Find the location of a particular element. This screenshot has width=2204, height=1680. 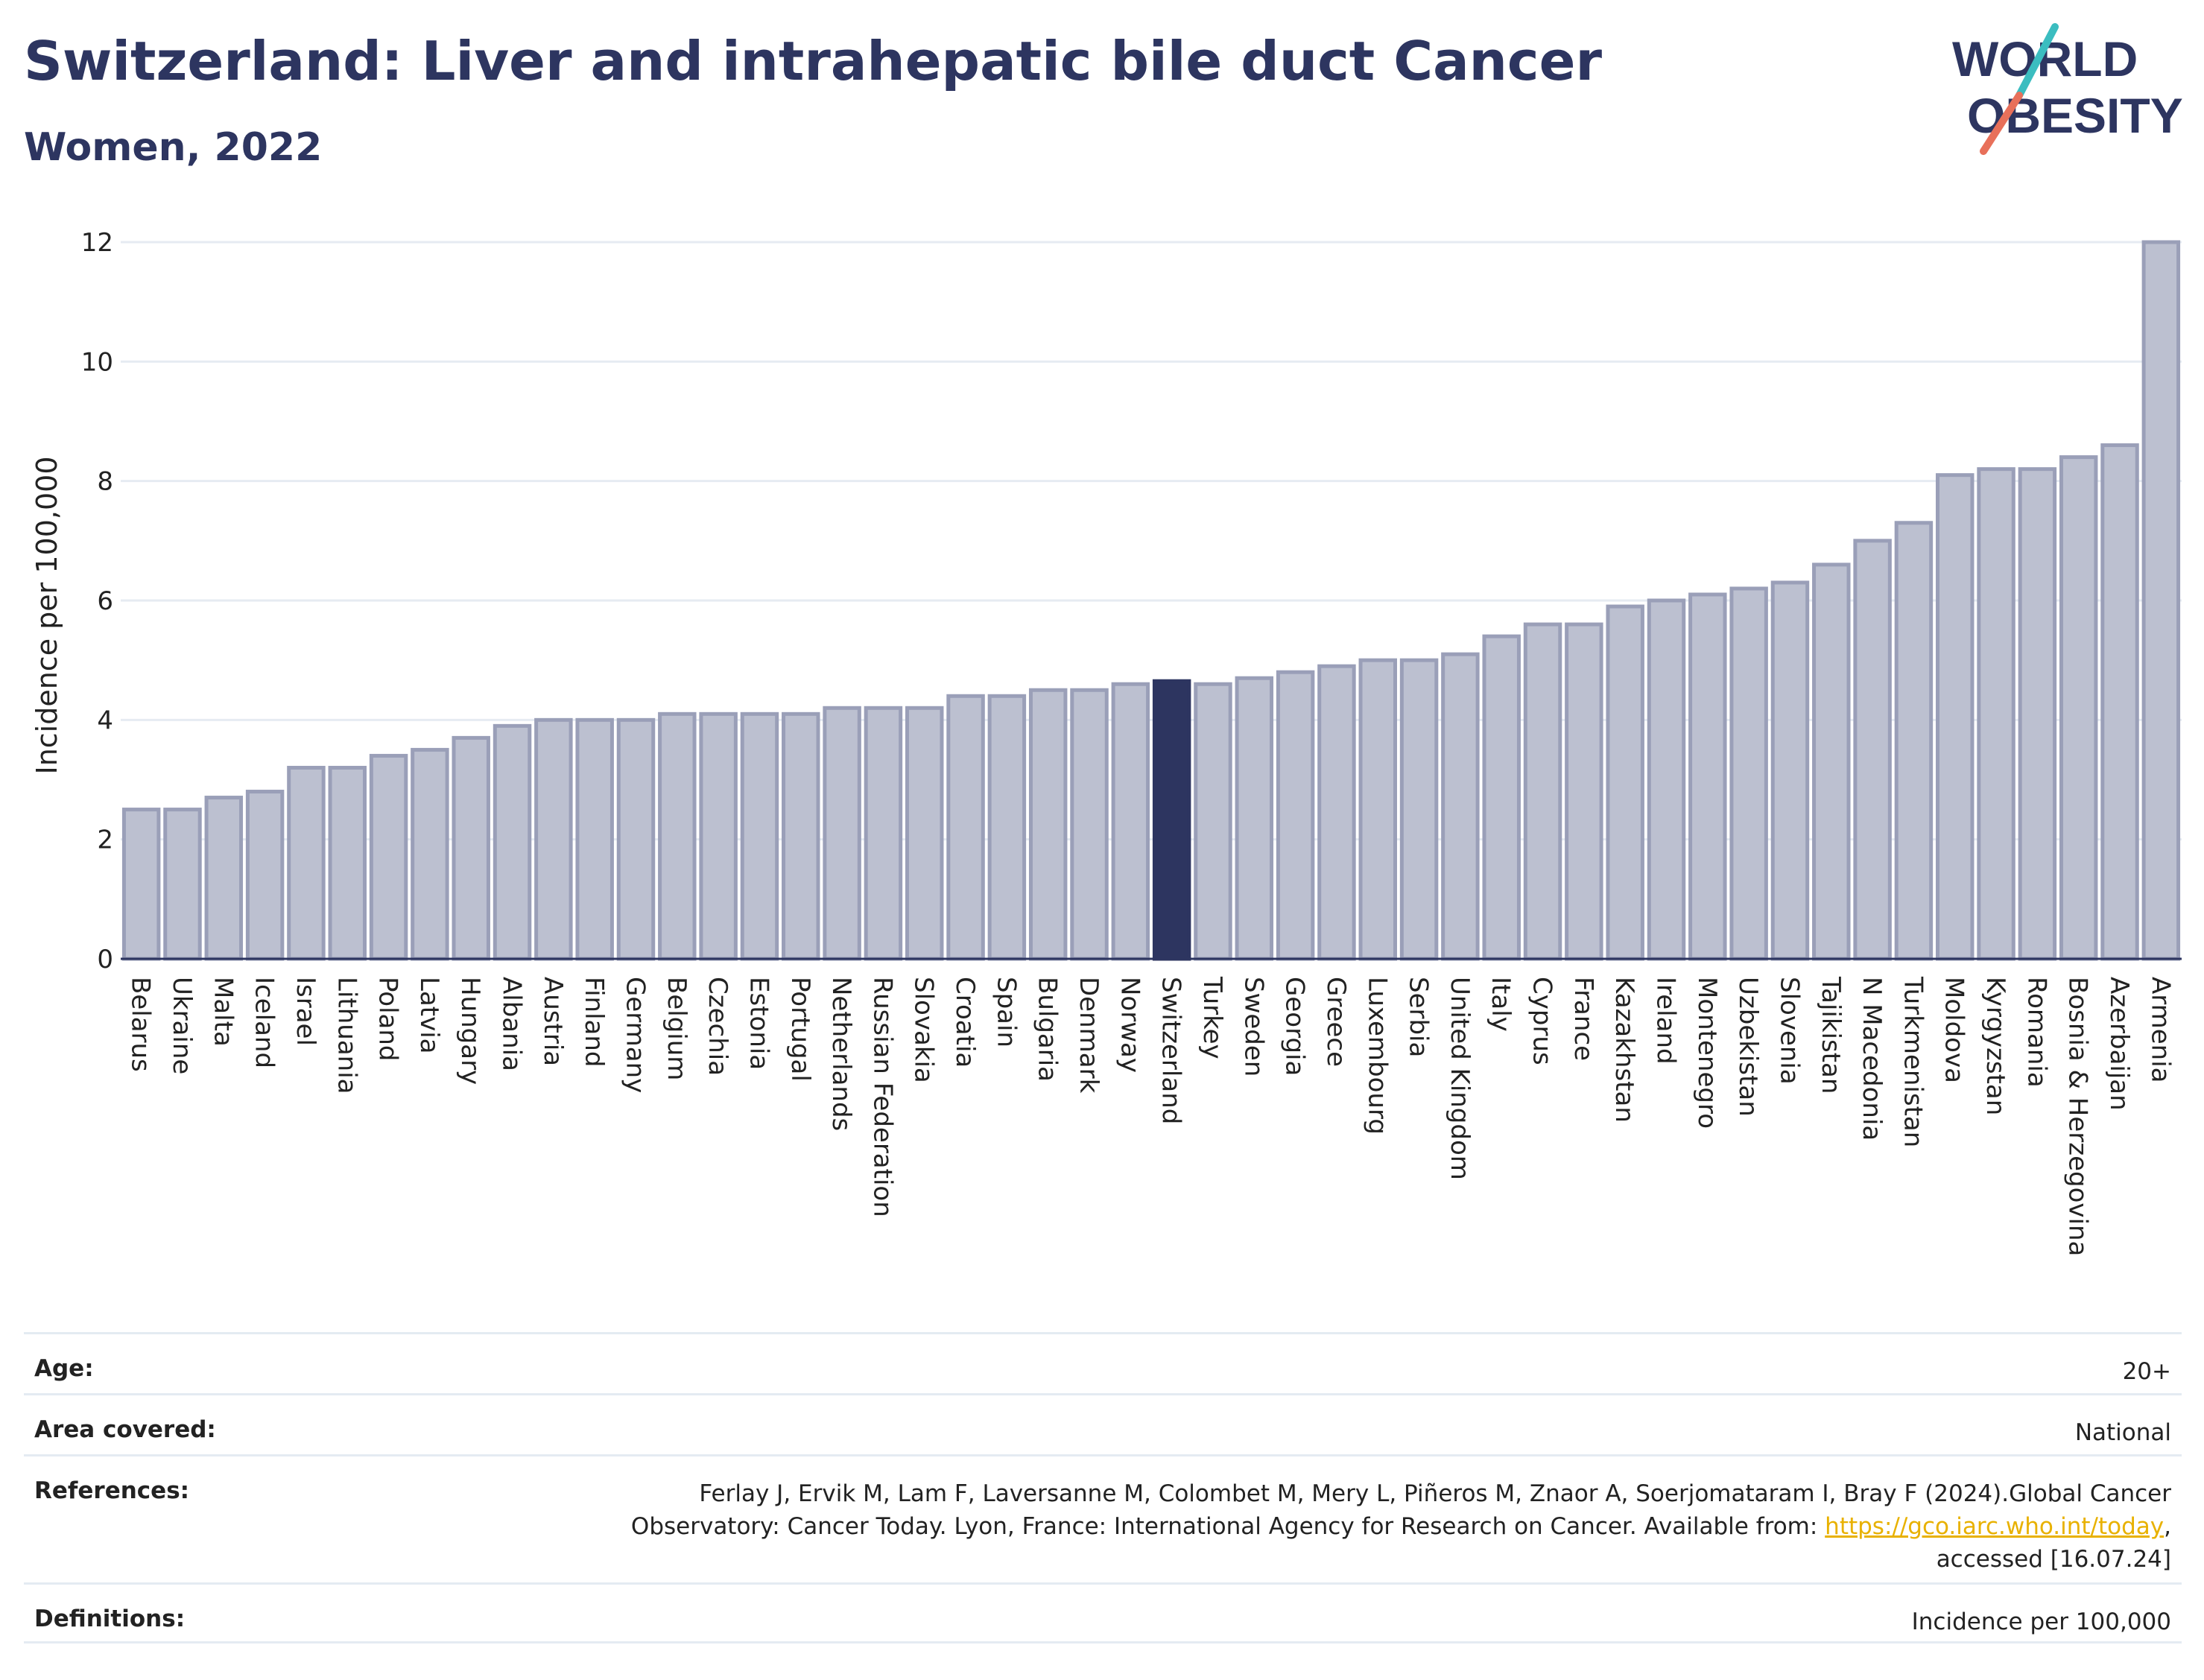

x-tick-label: Belgium is located at coordinates (676, 1028).